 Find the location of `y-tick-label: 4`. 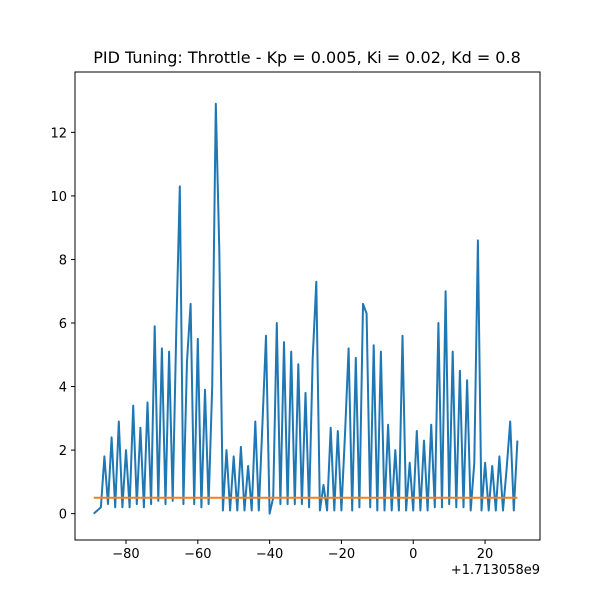

y-tick-label: 4 is located at coordinates (63, 388).